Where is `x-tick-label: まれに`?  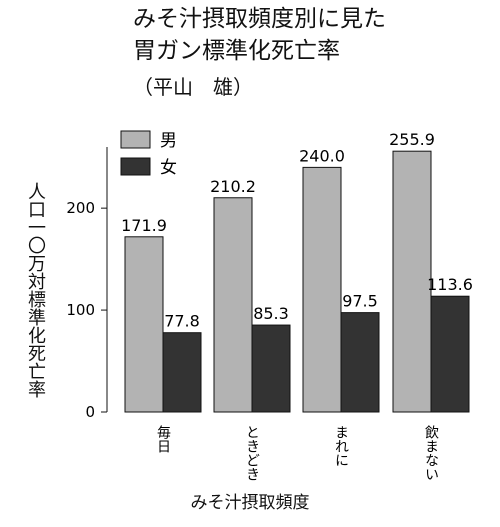
x-tick-label: まれに is located at coordinates (341, 446).